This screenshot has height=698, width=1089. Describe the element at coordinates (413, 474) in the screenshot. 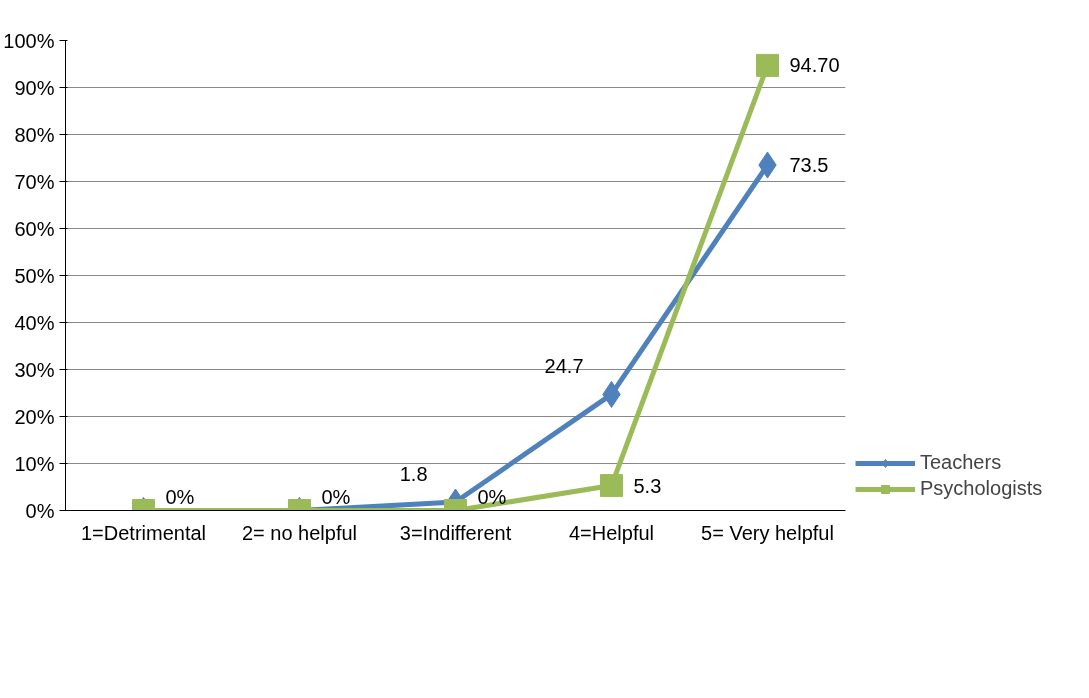

I see `data-label: 1.8` at that location.